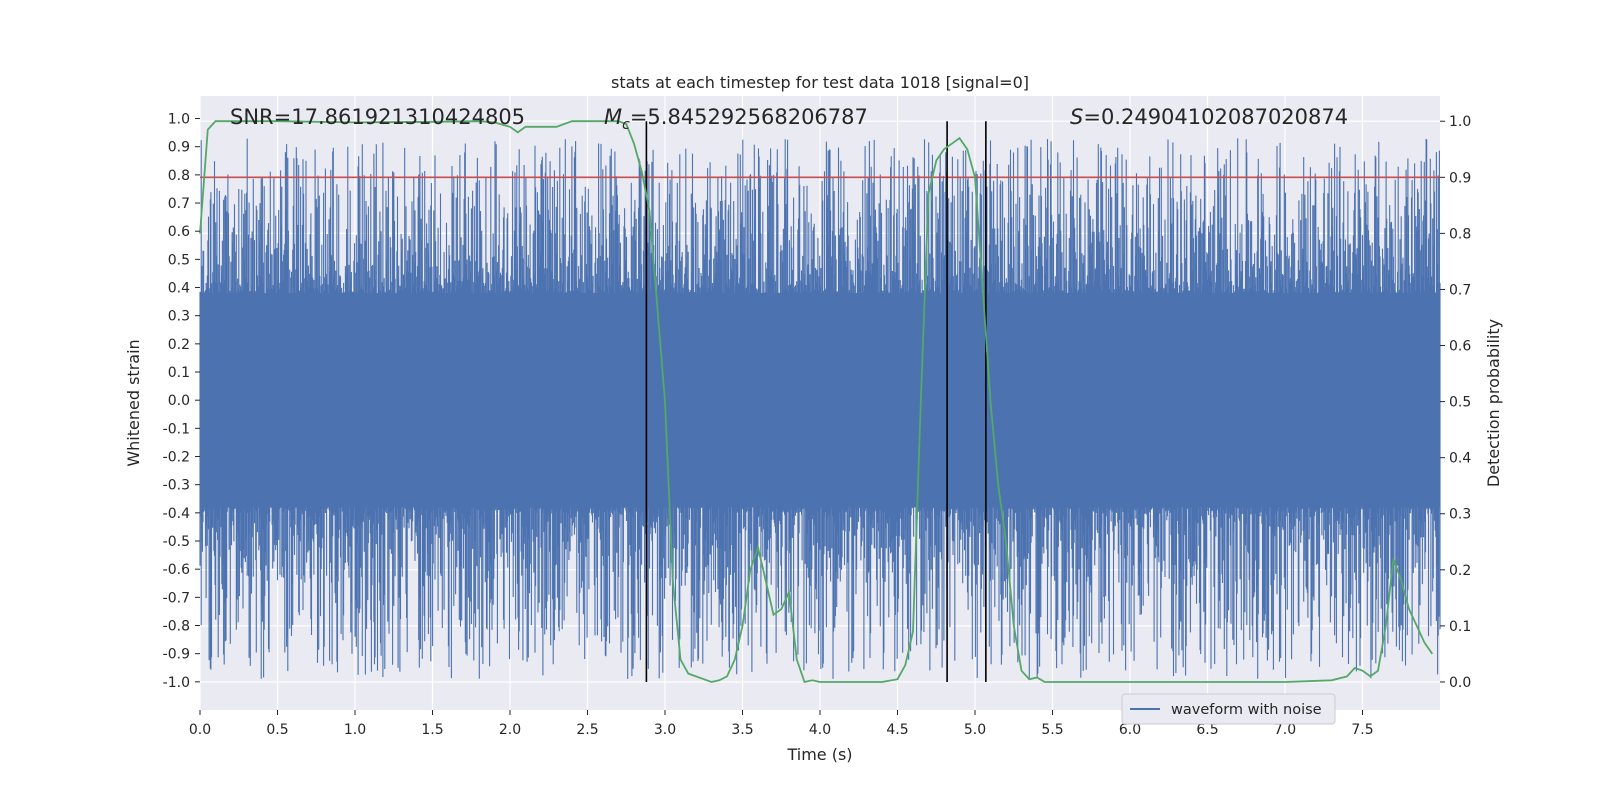  Describe the element at coordinates (613, 117) in the screenshot. I see `mc-symbol: M` at that location.